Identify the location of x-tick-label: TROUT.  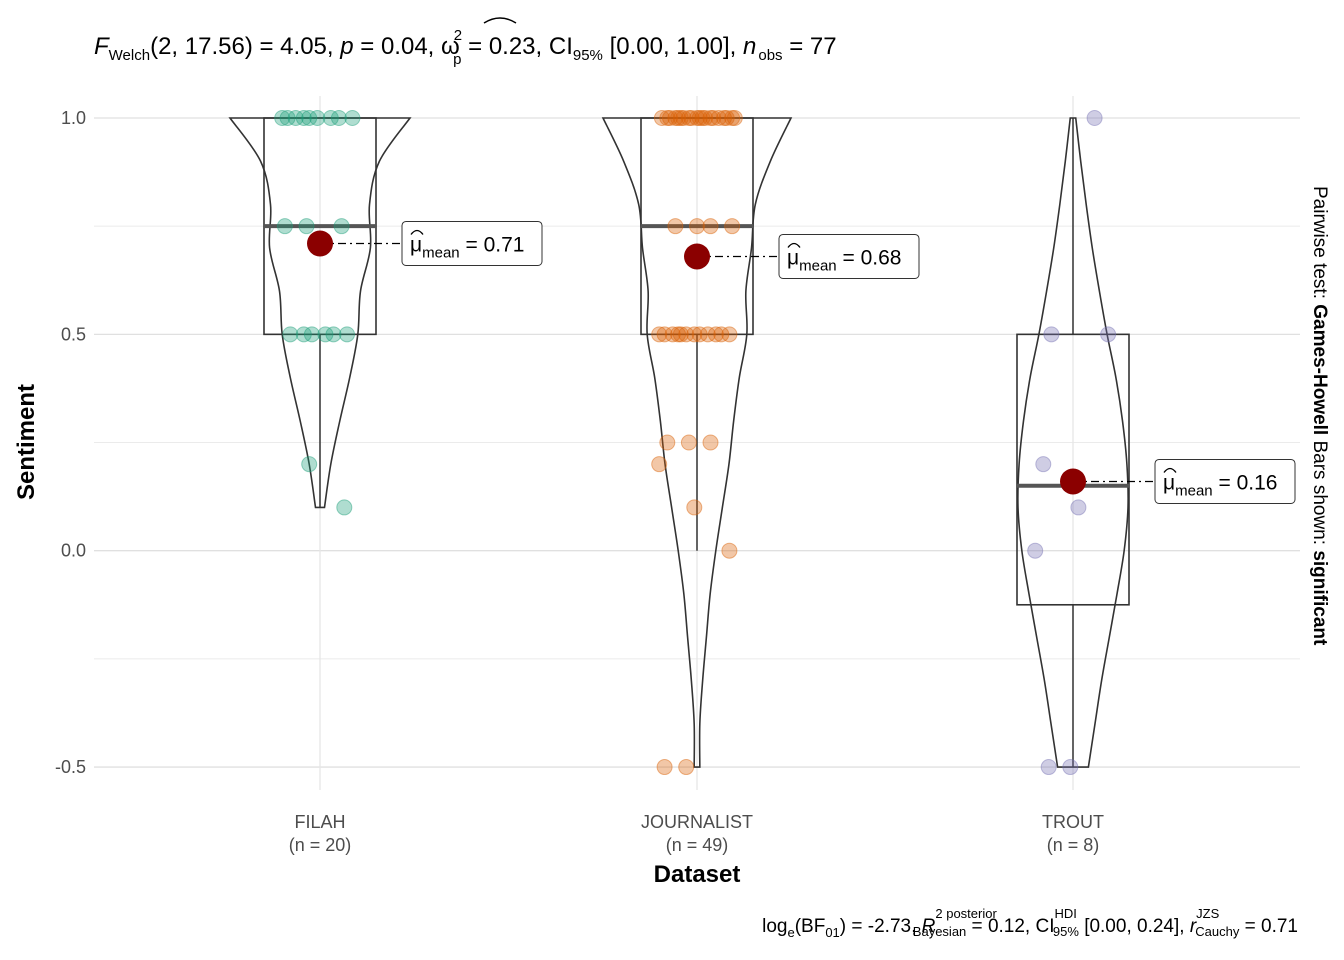
(1073, 822).